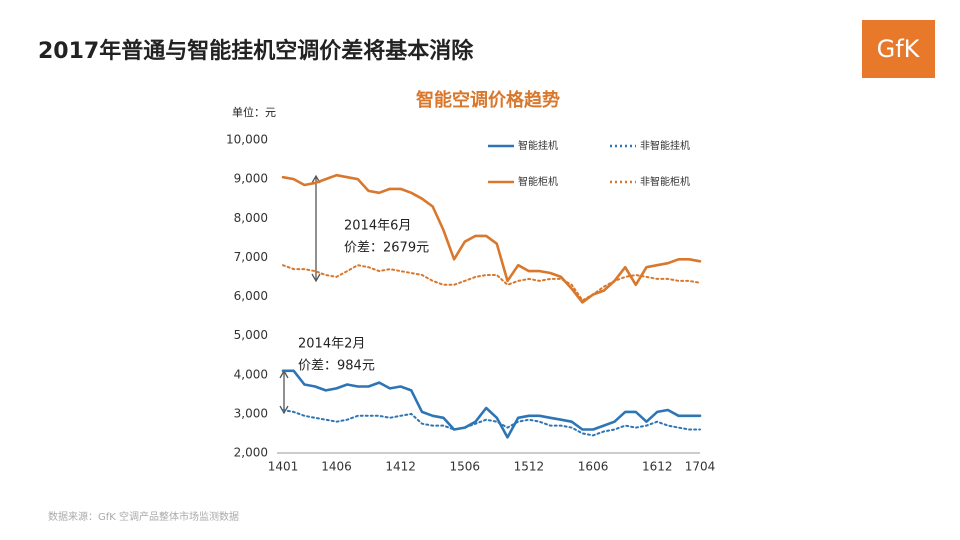 The image size is (960, 540). Describe the element at coordinates (251, 453) in the screenshot. I see `y-tick-label: 2,000` at that location.